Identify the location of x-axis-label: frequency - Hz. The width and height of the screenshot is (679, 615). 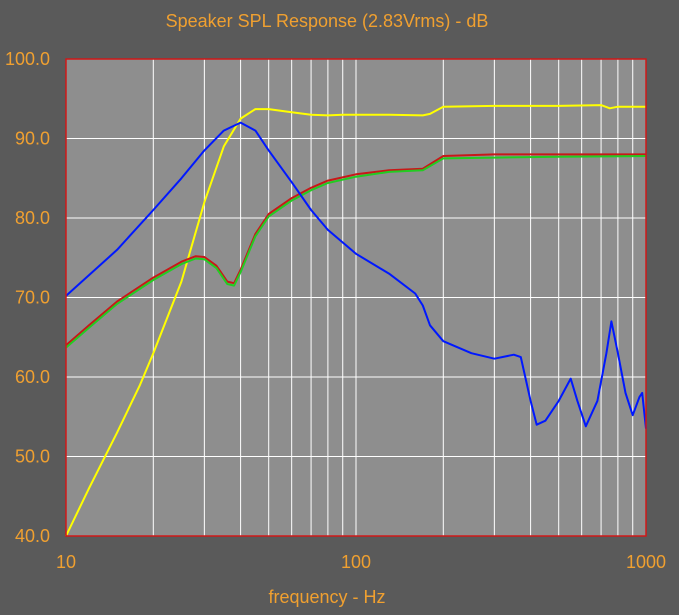
(326, 597).